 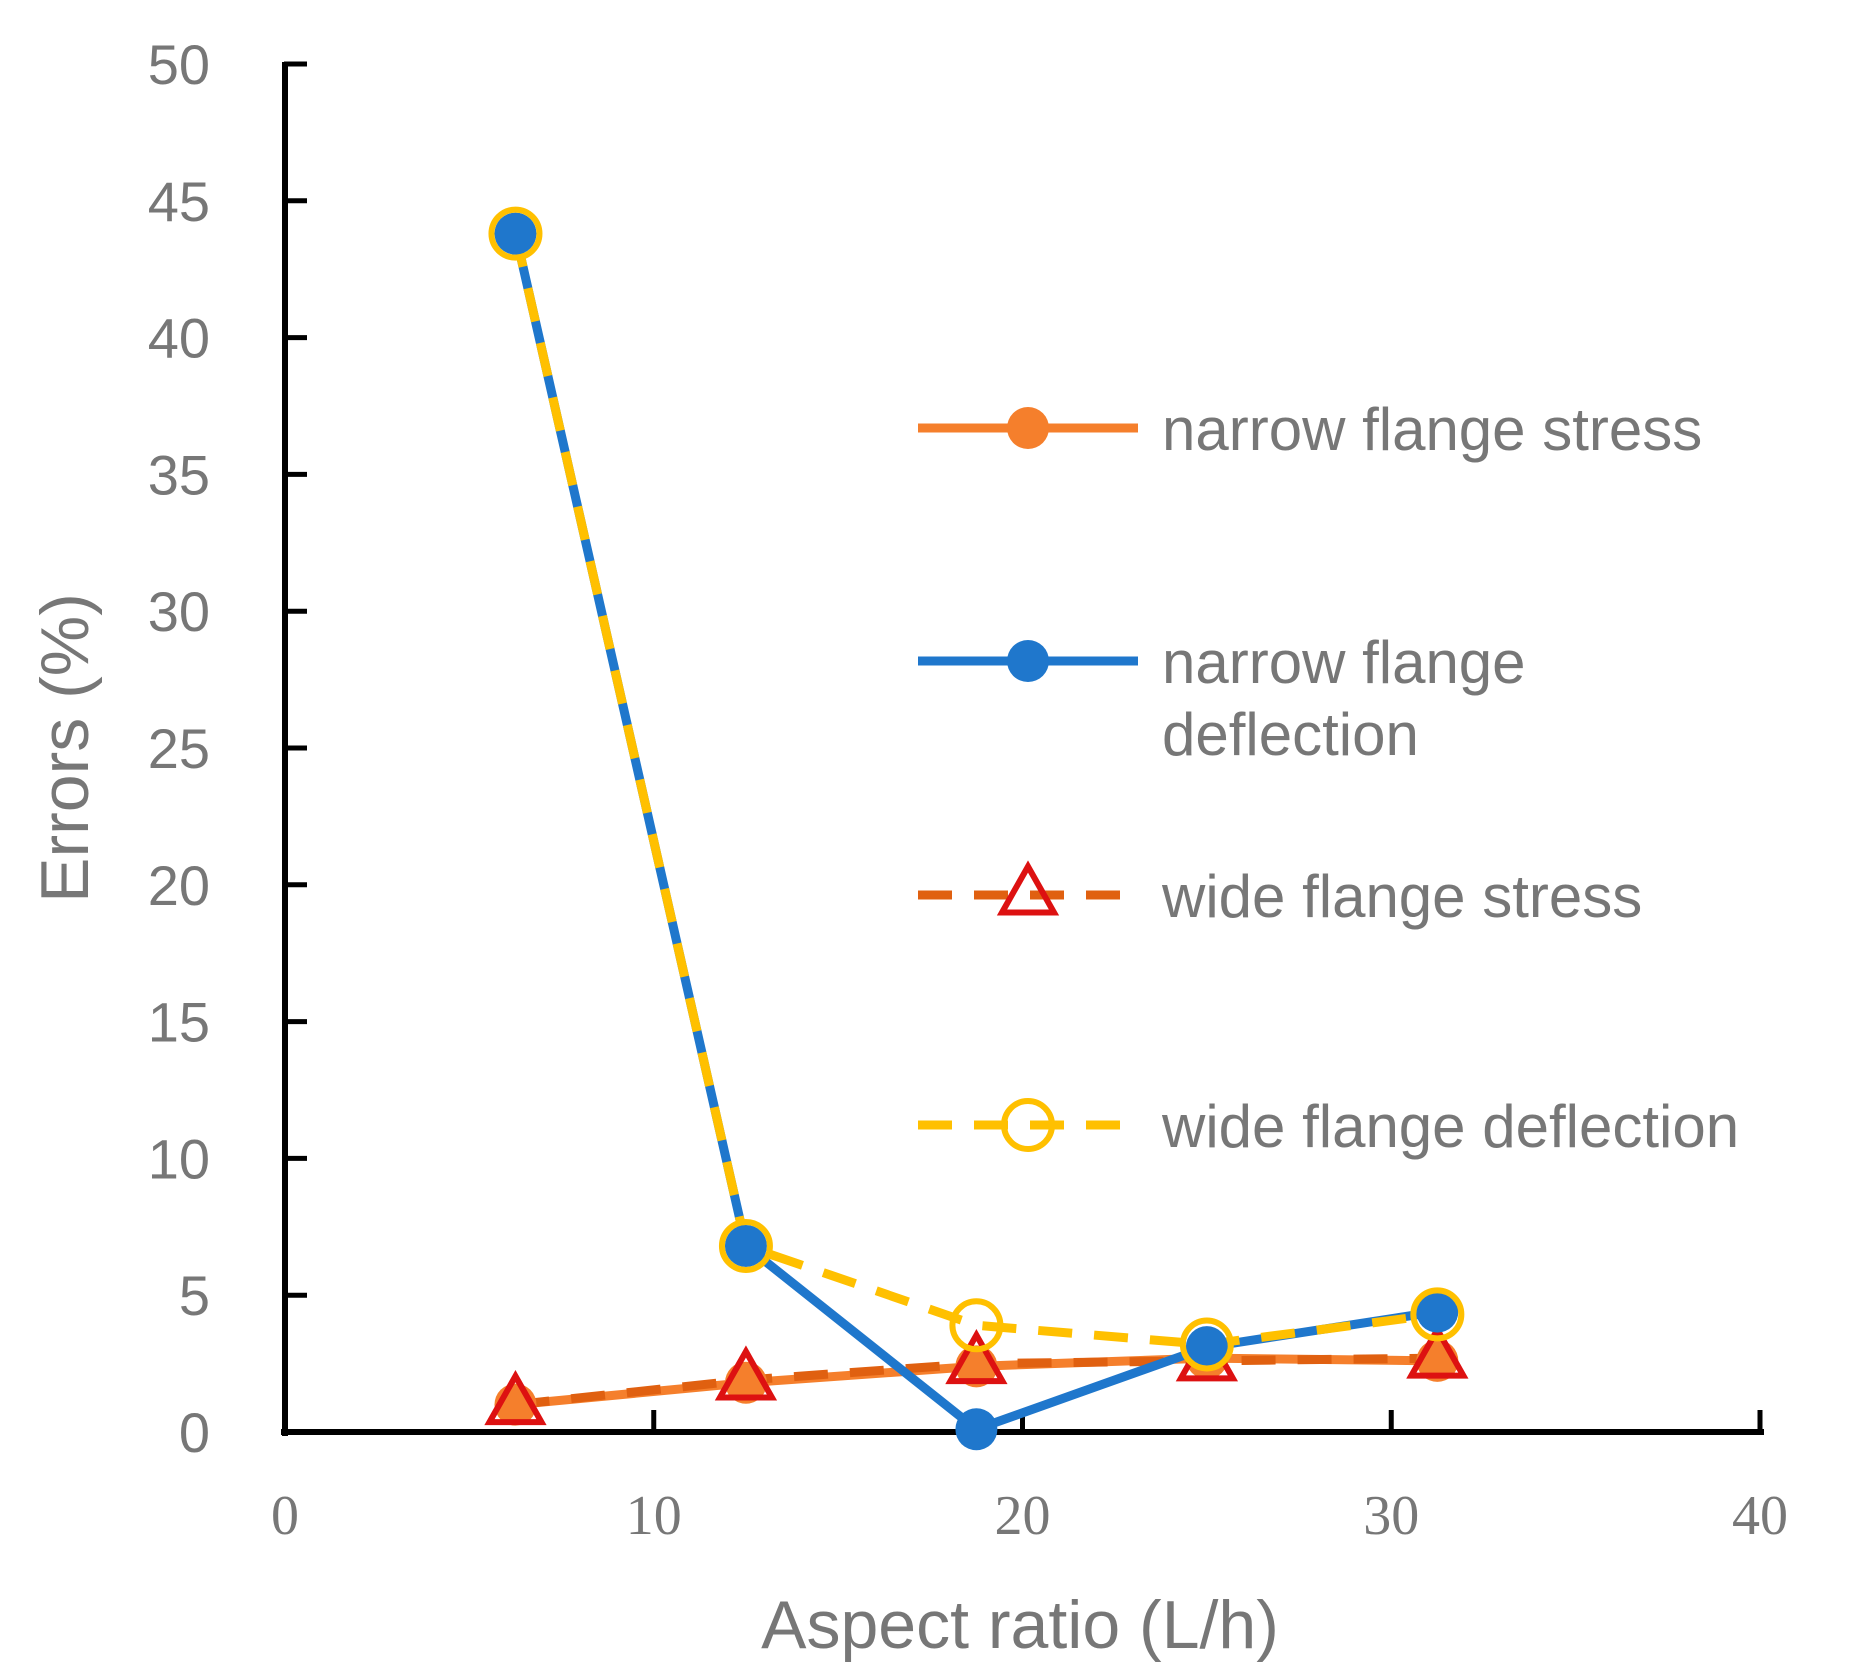 What do you see at coordinates (179, 1158) in the screenshot?
I see `y-tick-label: 10` at bounding box center [179, 1158].